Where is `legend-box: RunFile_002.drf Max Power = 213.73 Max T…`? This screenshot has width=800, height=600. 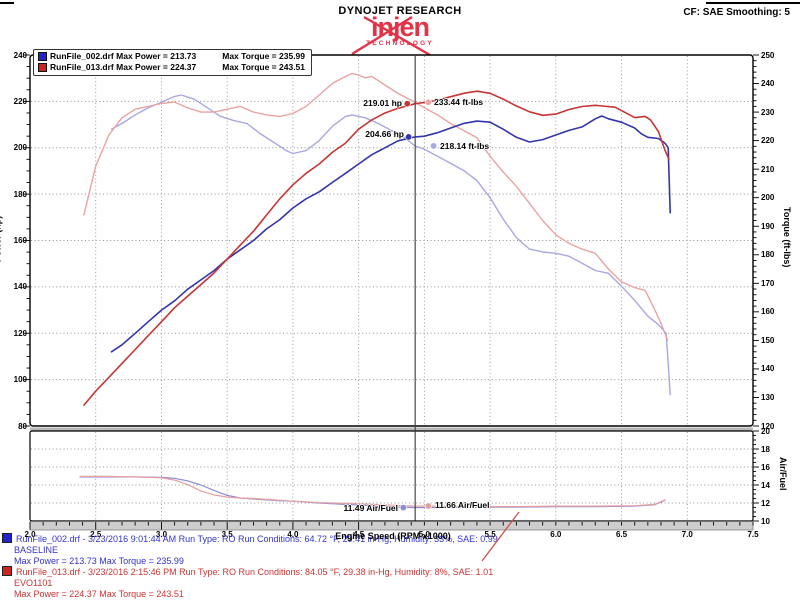
legend-box: RunFile_002.drf Max Power = 213.73 Max T… is located at coordinates (173, 62).